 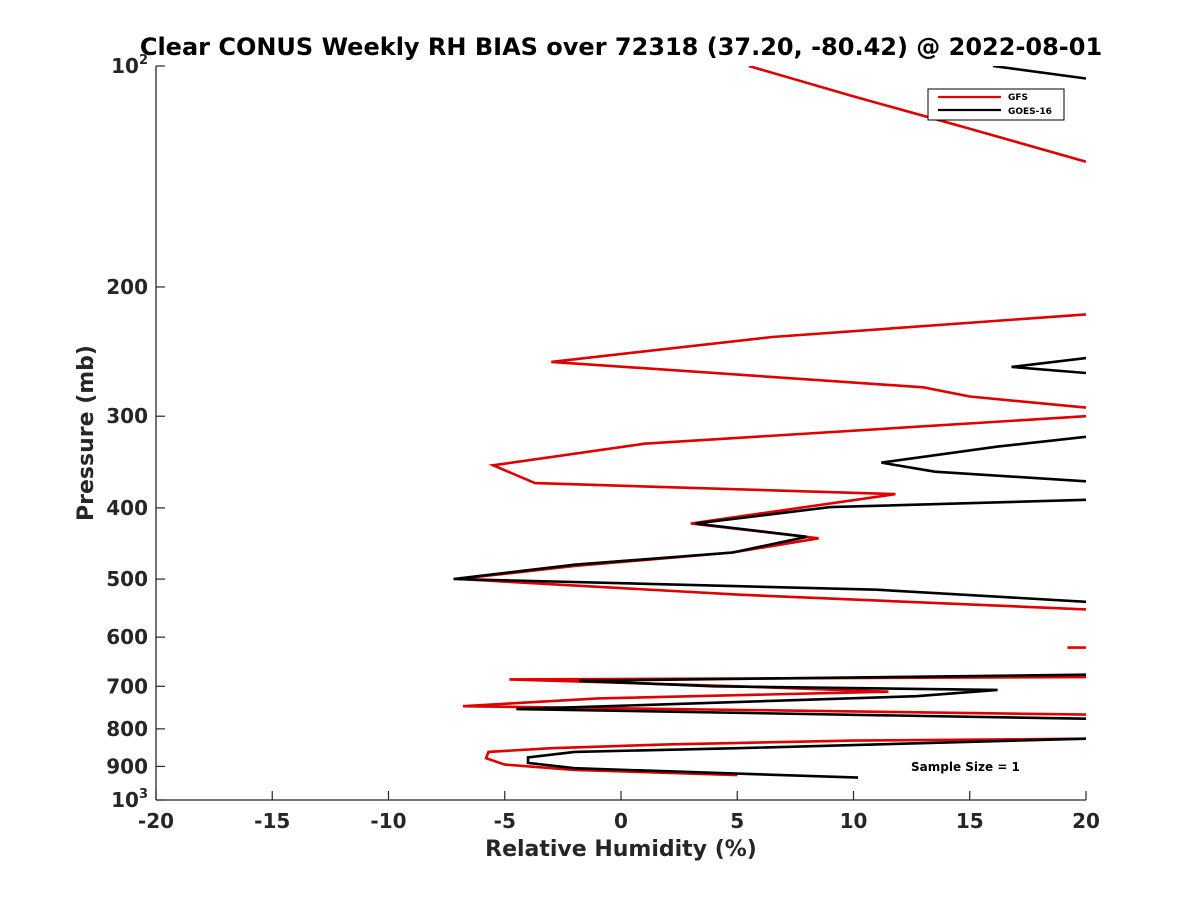 What do you see at coordinates (156, 821) in the screenshot?
I see `x-tick-label: -20` at bounding box center [156, 821].